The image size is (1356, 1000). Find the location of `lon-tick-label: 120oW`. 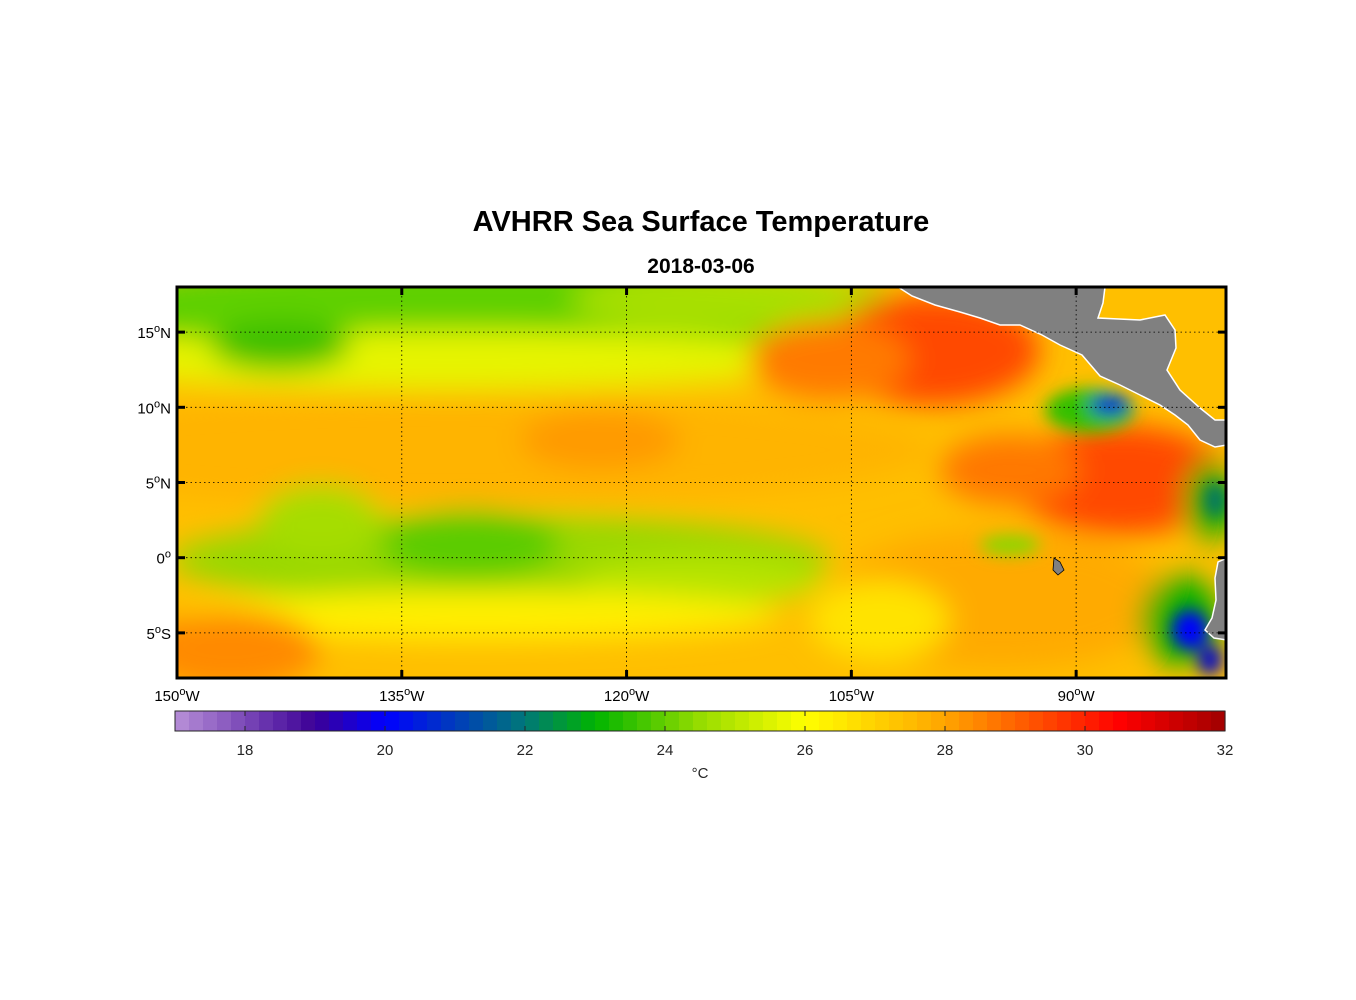

lon-tick-label: 120oW is located at coordinates (627, 695).